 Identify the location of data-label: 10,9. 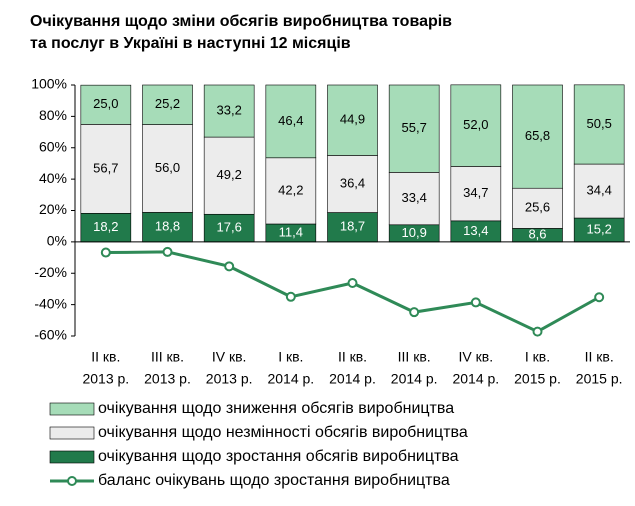
(414, 232).